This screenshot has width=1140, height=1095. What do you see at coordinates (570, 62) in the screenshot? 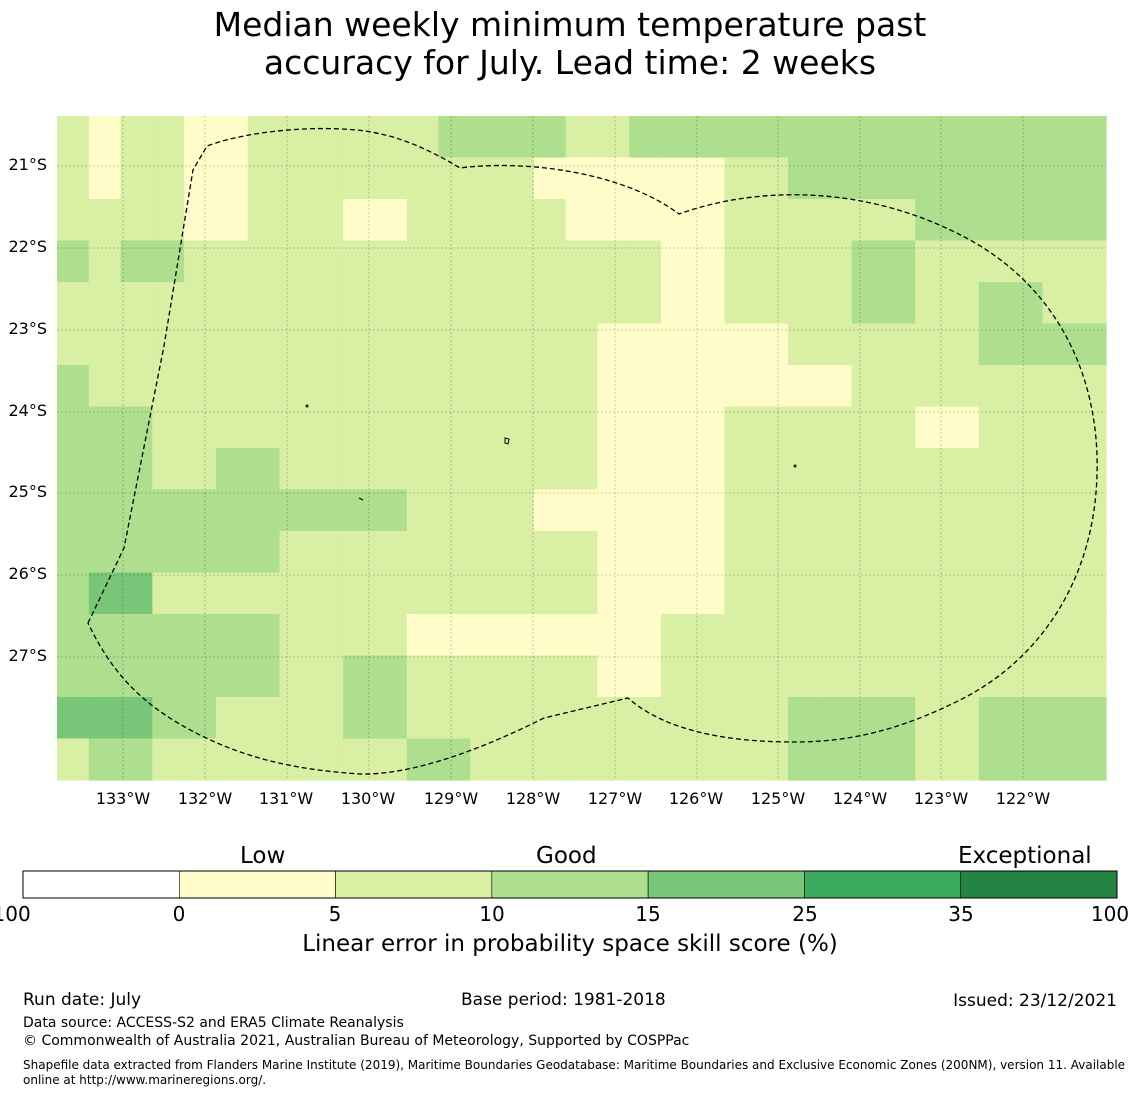
I see `title-line-2: accuracy for July. Lead time: 2 weeks` at bounding box center [570, 62].